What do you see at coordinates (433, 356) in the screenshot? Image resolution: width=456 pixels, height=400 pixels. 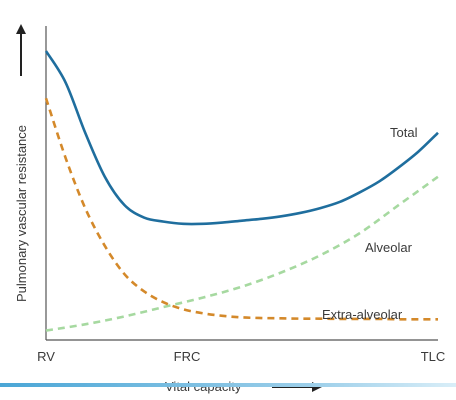 I see `x-tick-label-tlc: TLC` at bounding box center [433, 356].